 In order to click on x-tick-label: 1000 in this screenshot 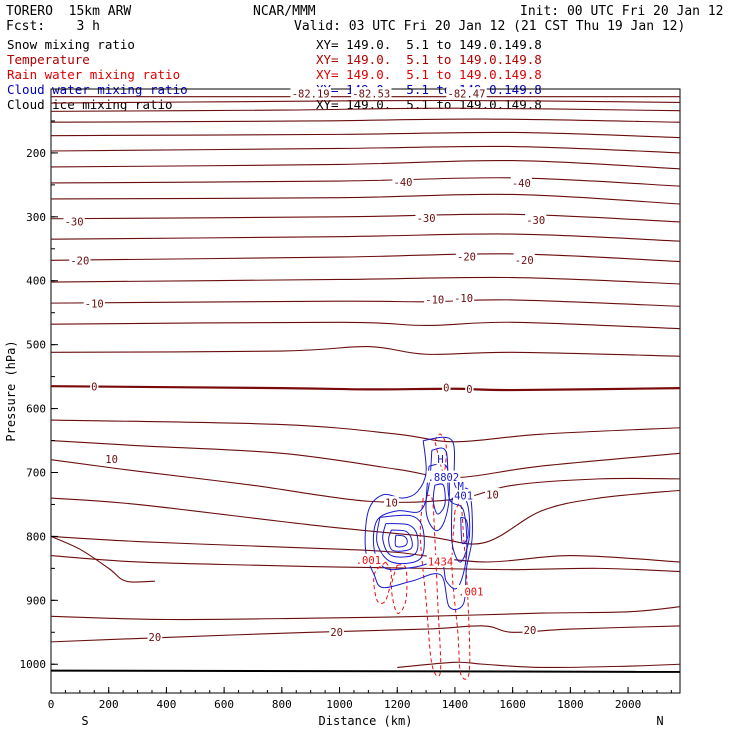, I will do `click(339, 704)`.